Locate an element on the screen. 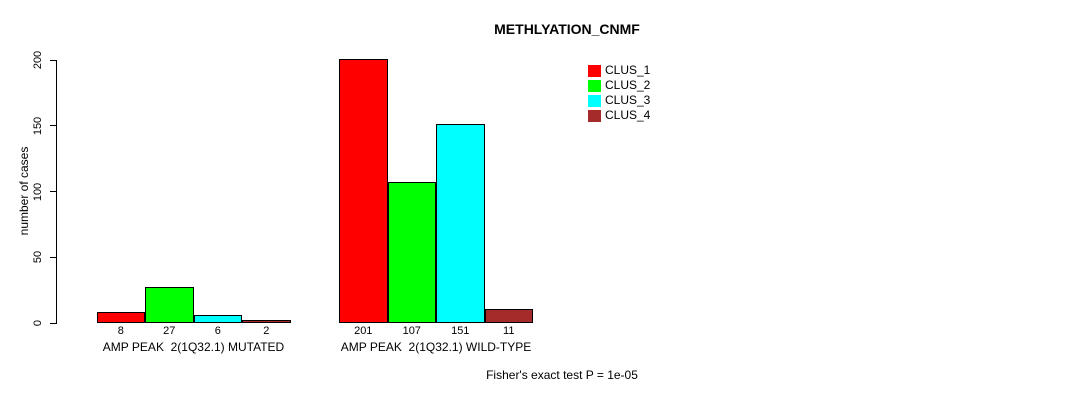 The height and width of the screenshot is (400, 1090). bar-clus_2-group1 is located at coordinates (169, 305).